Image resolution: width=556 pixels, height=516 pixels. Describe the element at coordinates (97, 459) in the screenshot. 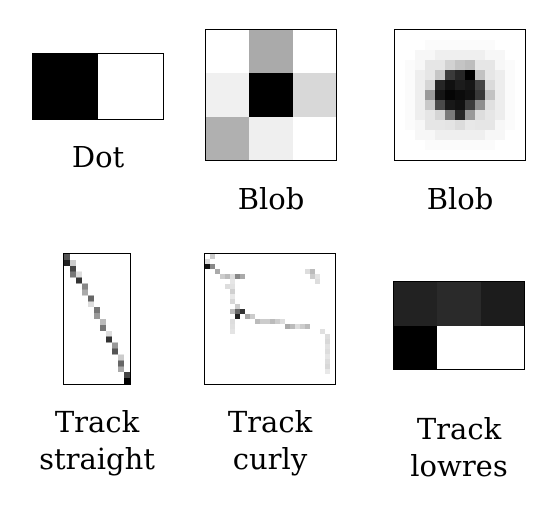

I see `track-straight-label-line-2: straight` at that location.